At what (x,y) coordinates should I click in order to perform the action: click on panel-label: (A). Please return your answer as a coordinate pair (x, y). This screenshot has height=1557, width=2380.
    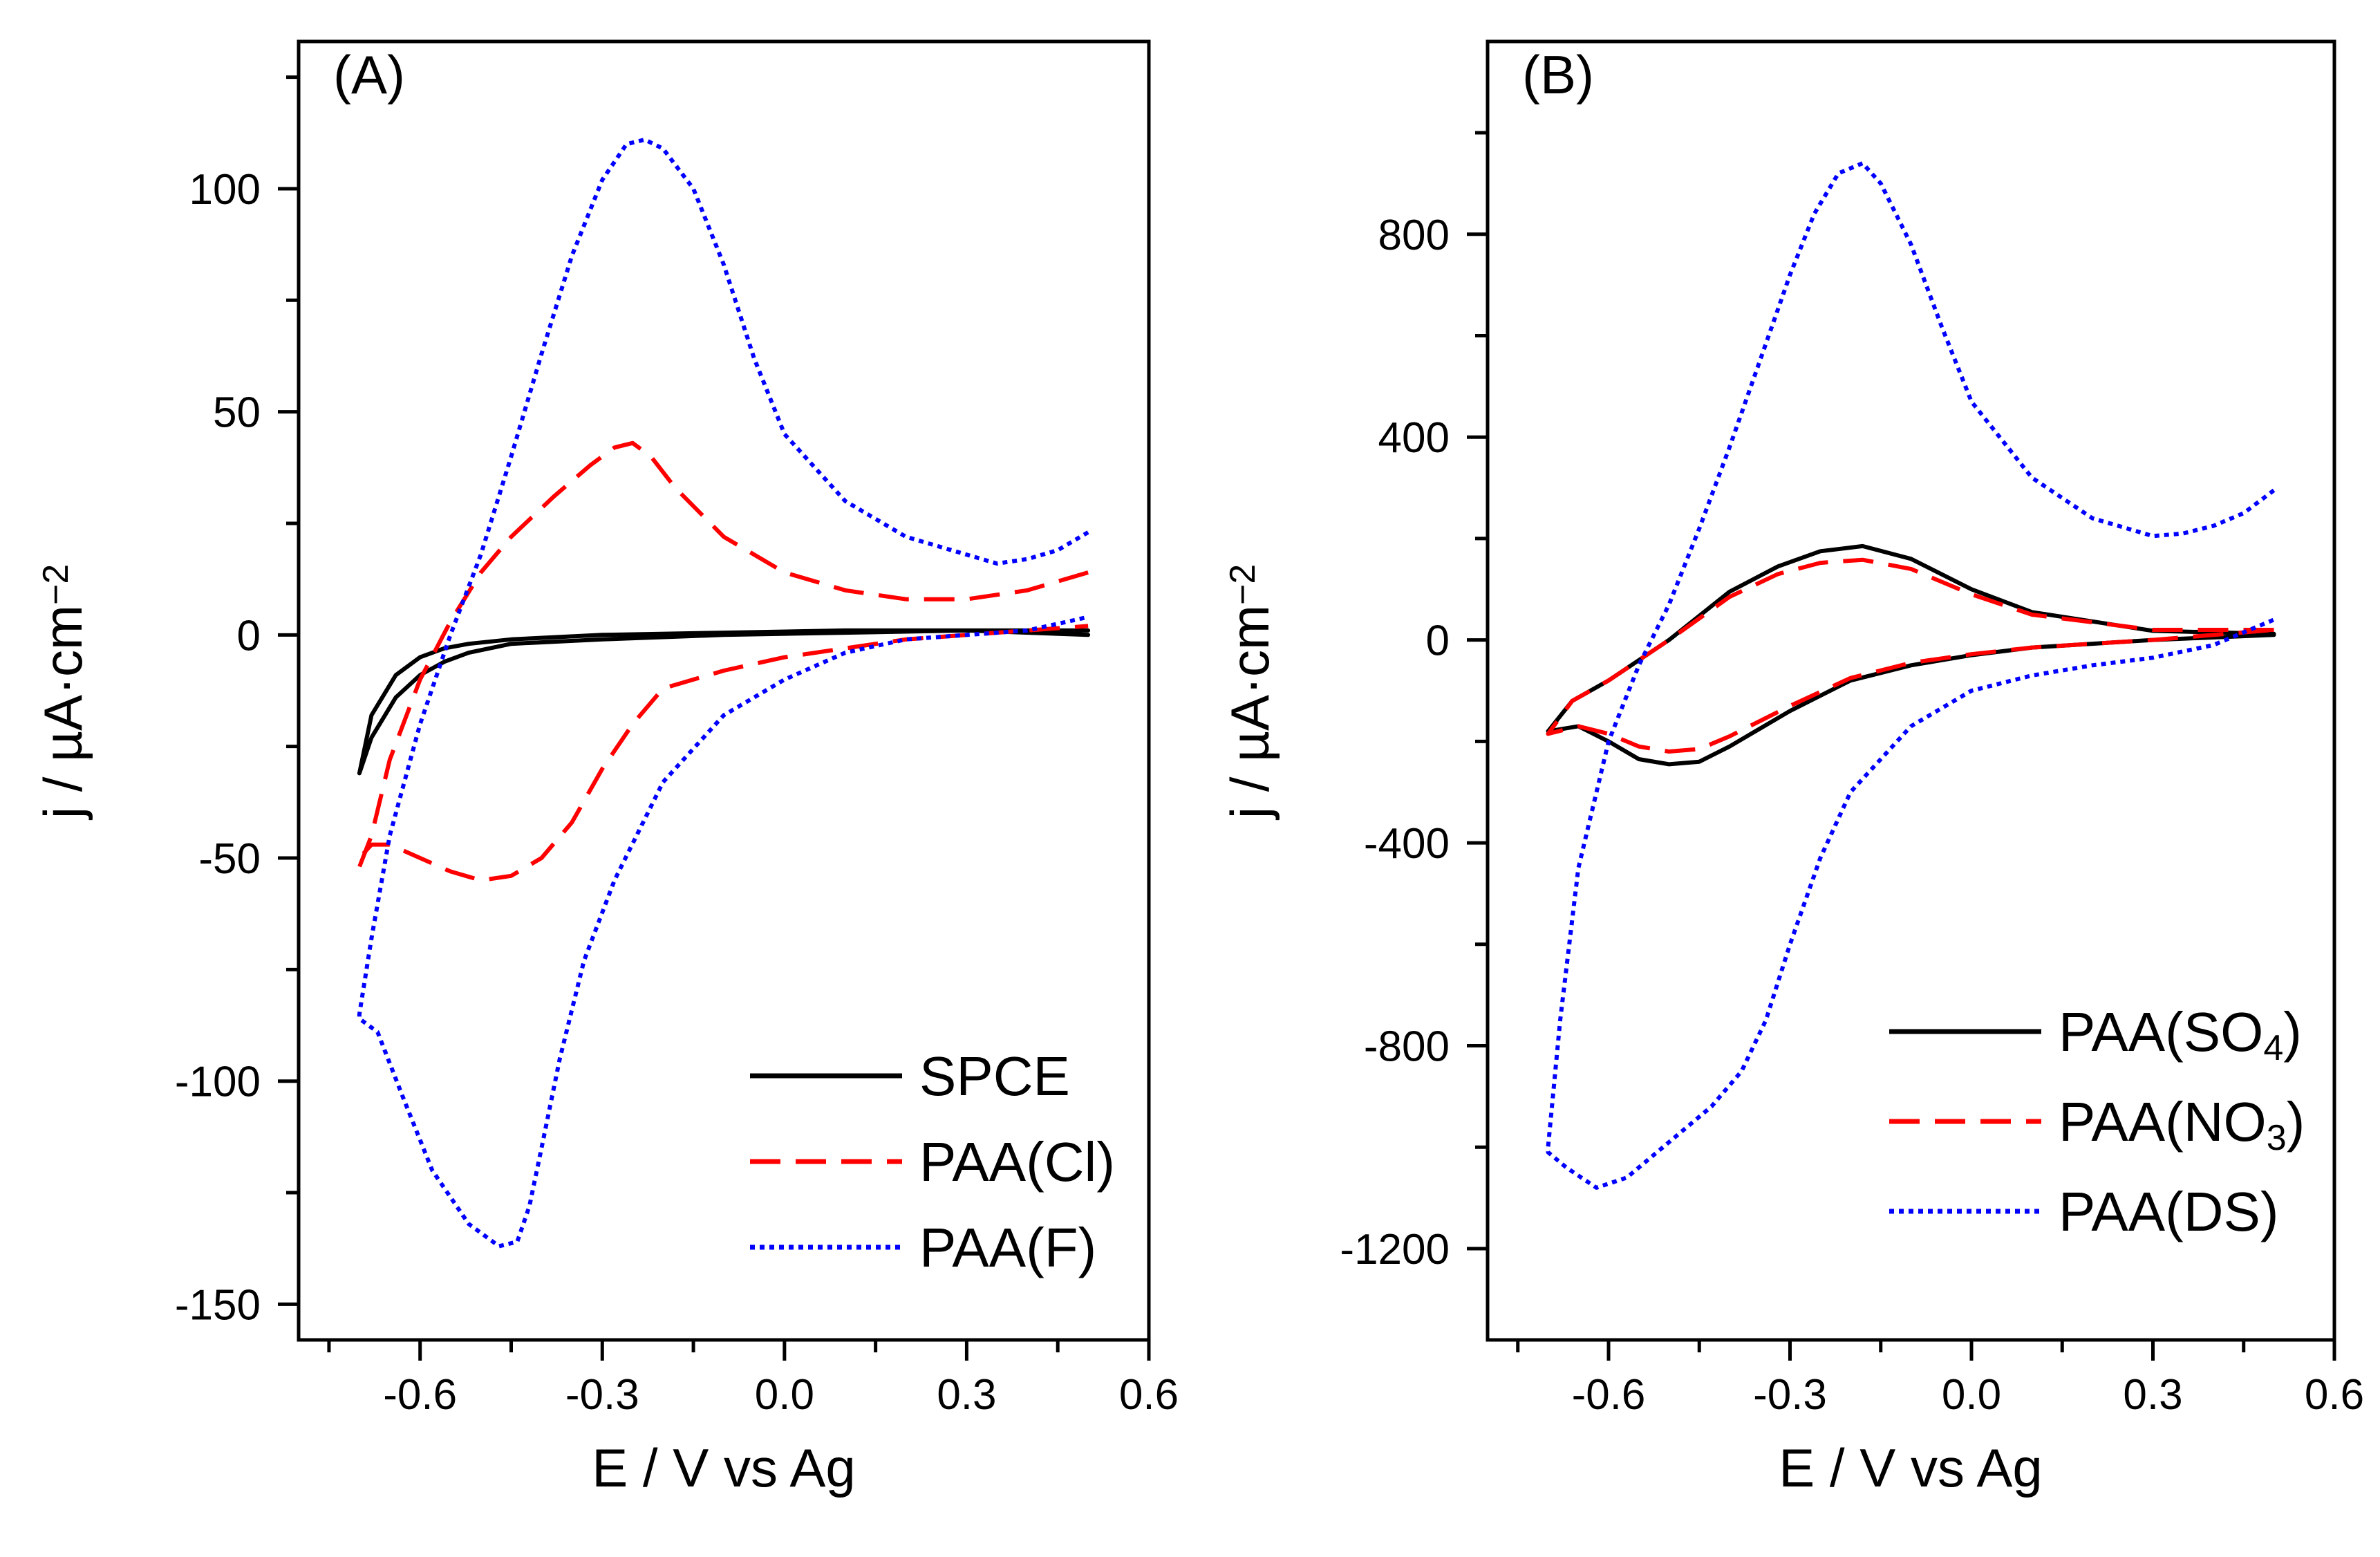
    Looking at the image, I should click on (369, 74).